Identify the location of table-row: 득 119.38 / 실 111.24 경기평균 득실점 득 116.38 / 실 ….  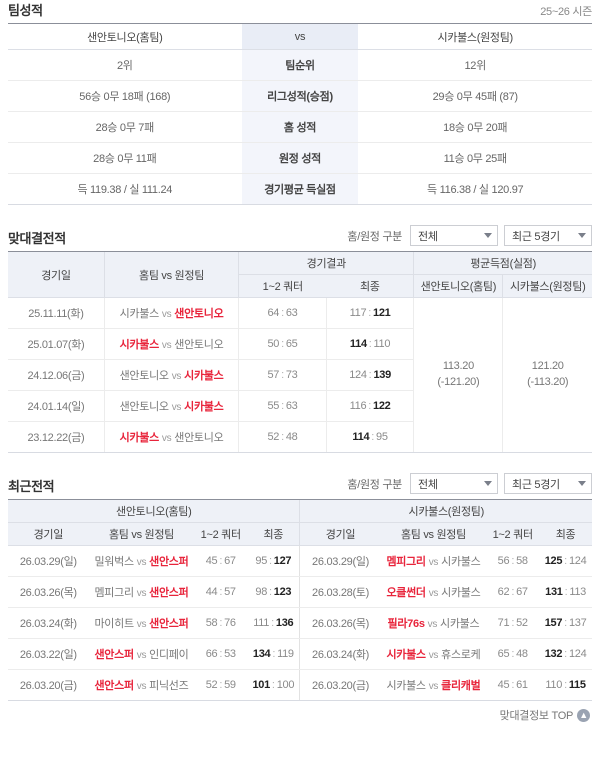
(300, 189).